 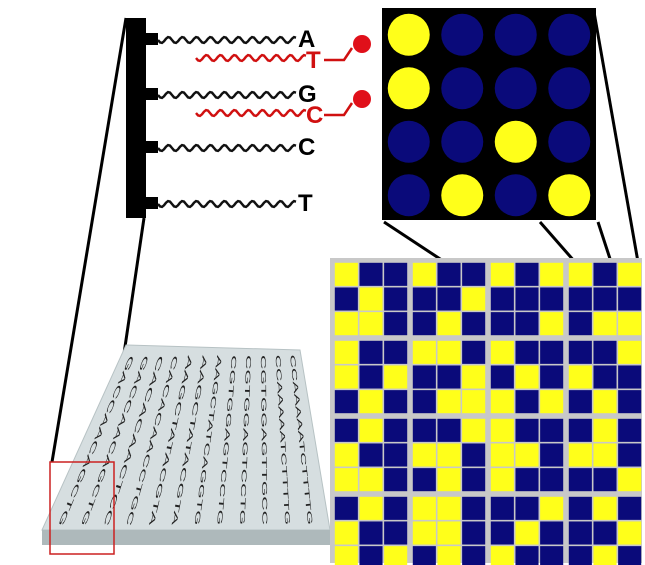 I want to click on target-strand, so click(x=251, y=113).